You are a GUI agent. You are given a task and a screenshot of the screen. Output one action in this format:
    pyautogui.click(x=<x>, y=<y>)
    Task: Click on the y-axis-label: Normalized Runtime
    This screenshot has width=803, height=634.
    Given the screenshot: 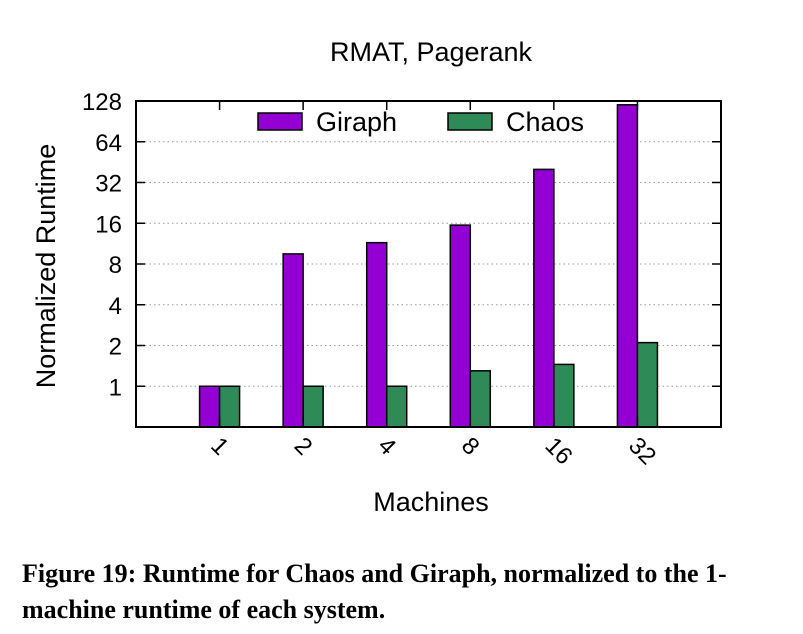 What is the action you would take?
    pyautogui.click(x=46, y=266)
    